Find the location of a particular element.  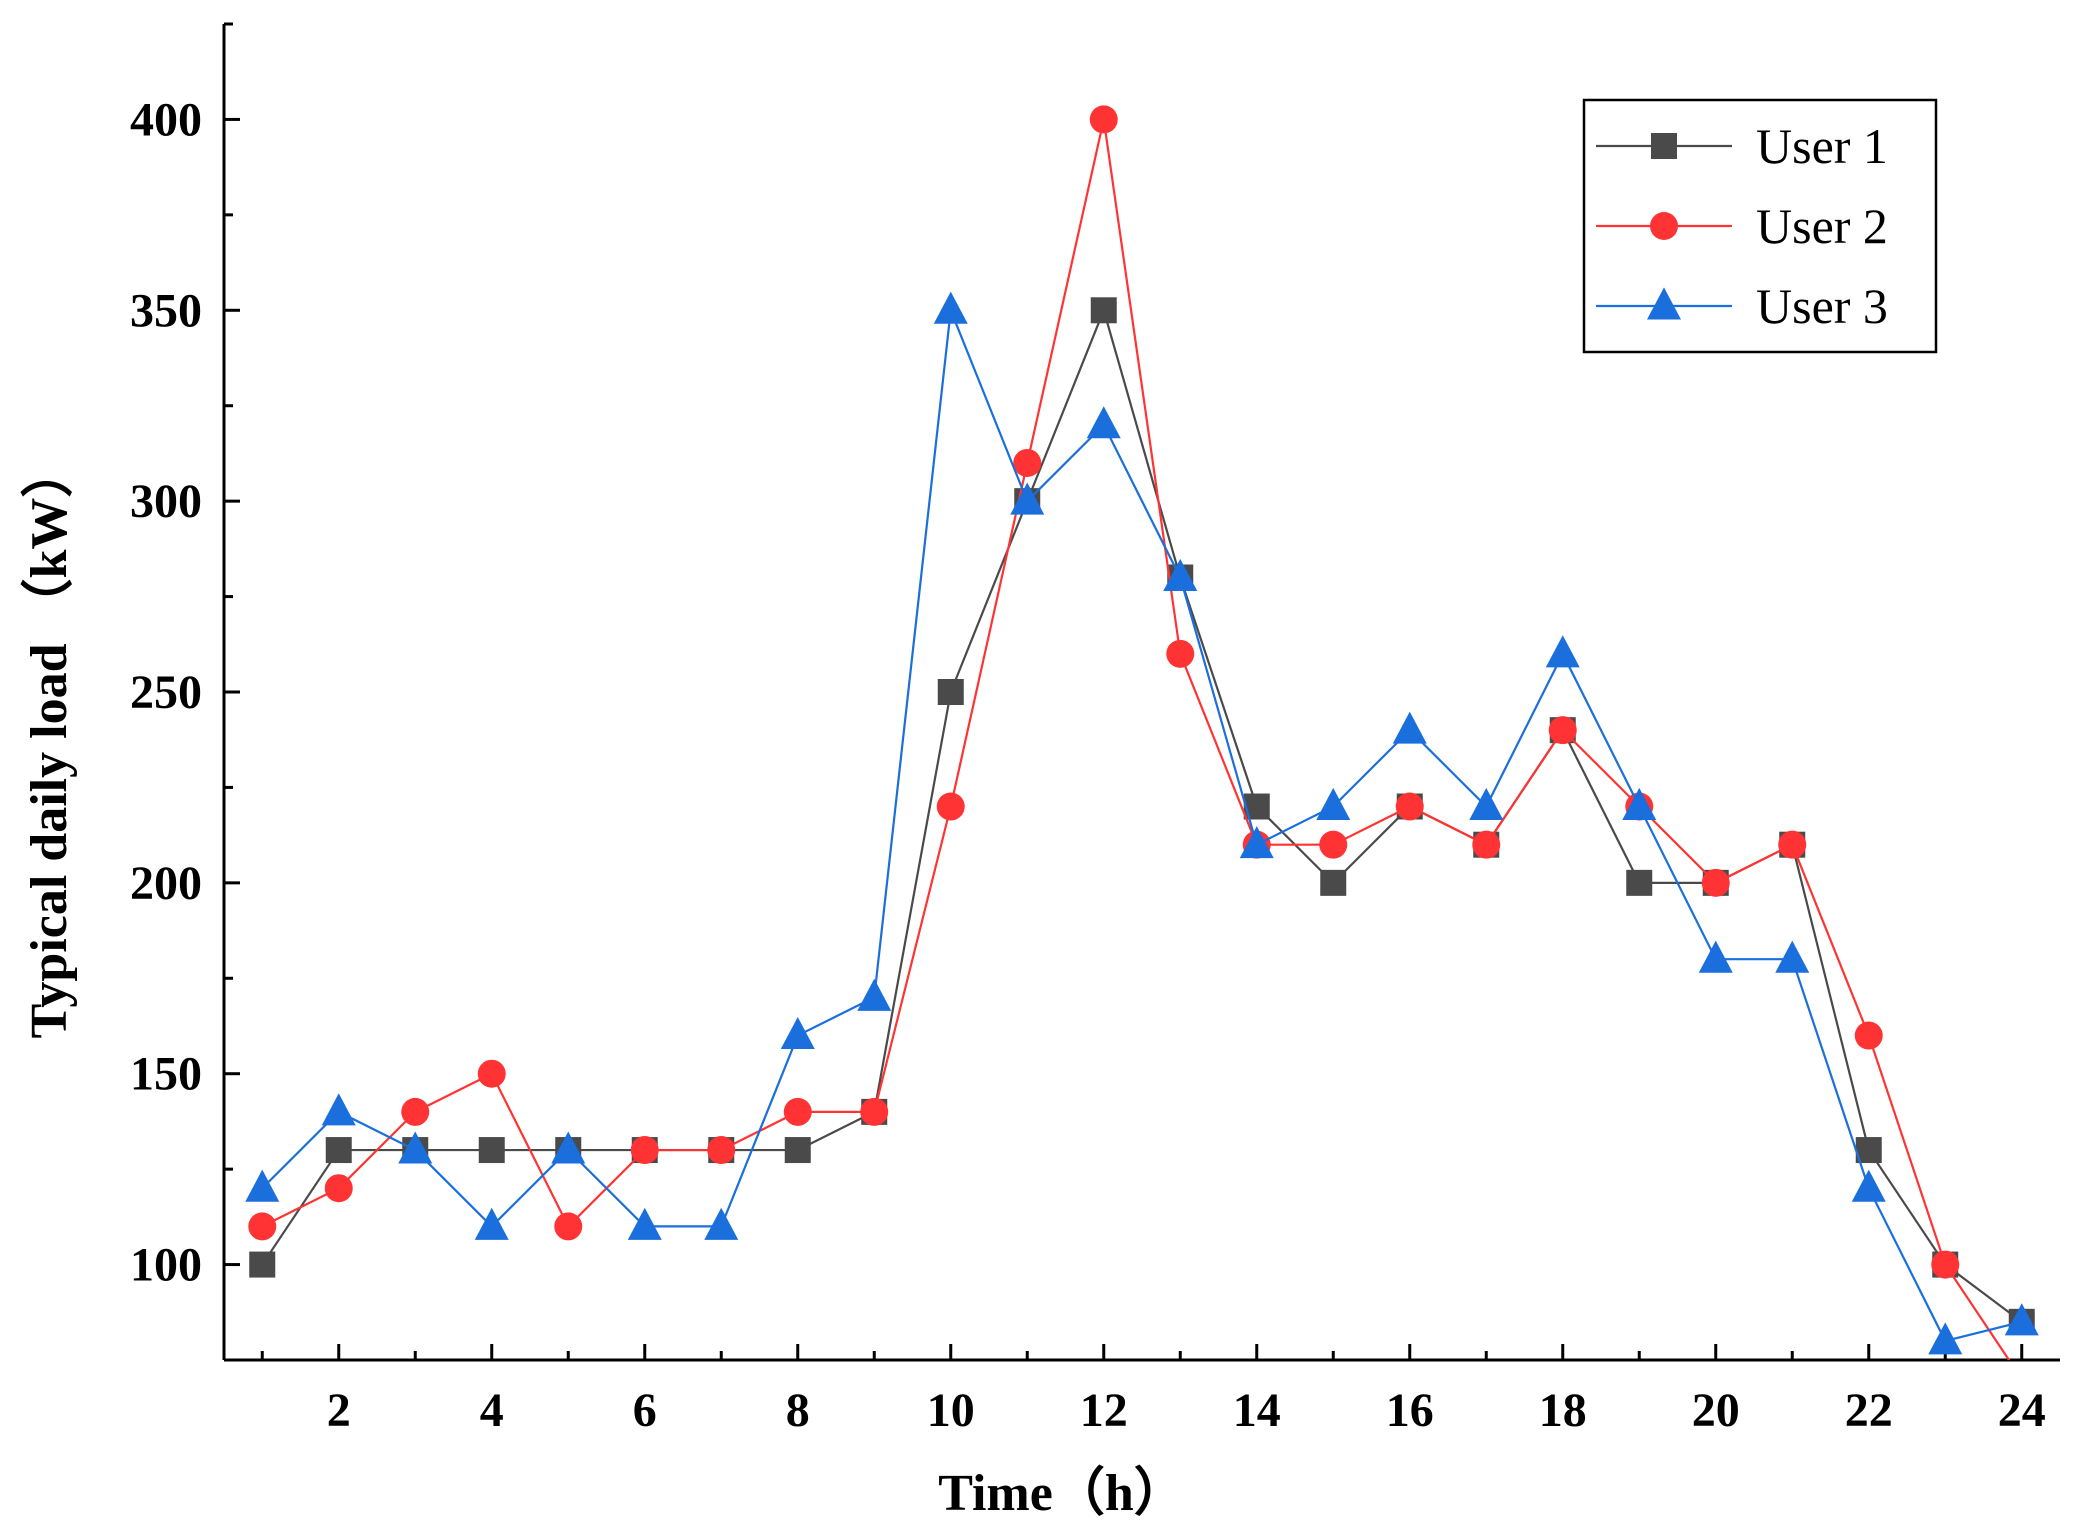

point-s2-x17 is located at coordinates (1486, 844).